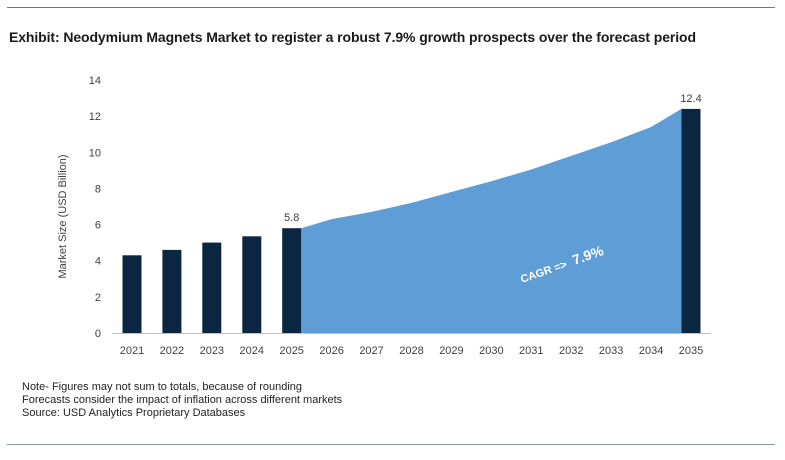  Describe the element at coordinates (132, 351) in the screenshot. I see `x-tick-label-2021: 2021` at that location.